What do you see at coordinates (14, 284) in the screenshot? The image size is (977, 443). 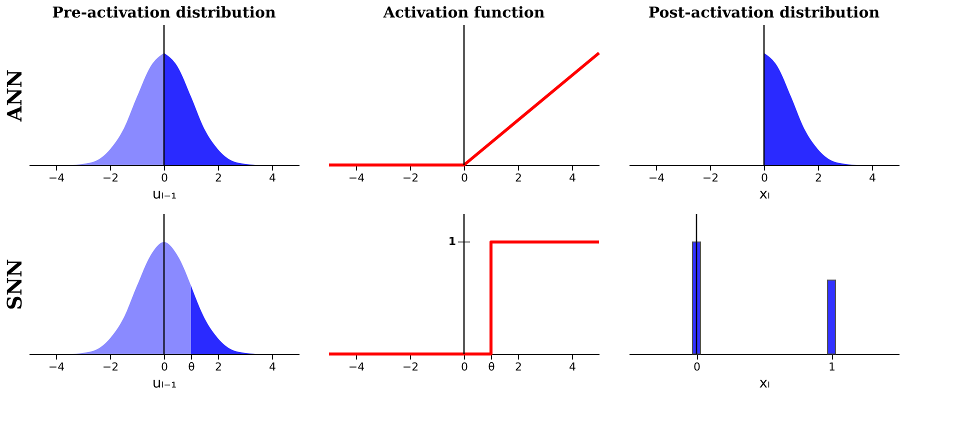 I see `y-axis-title: SNN` at bounding box center [14, 284].